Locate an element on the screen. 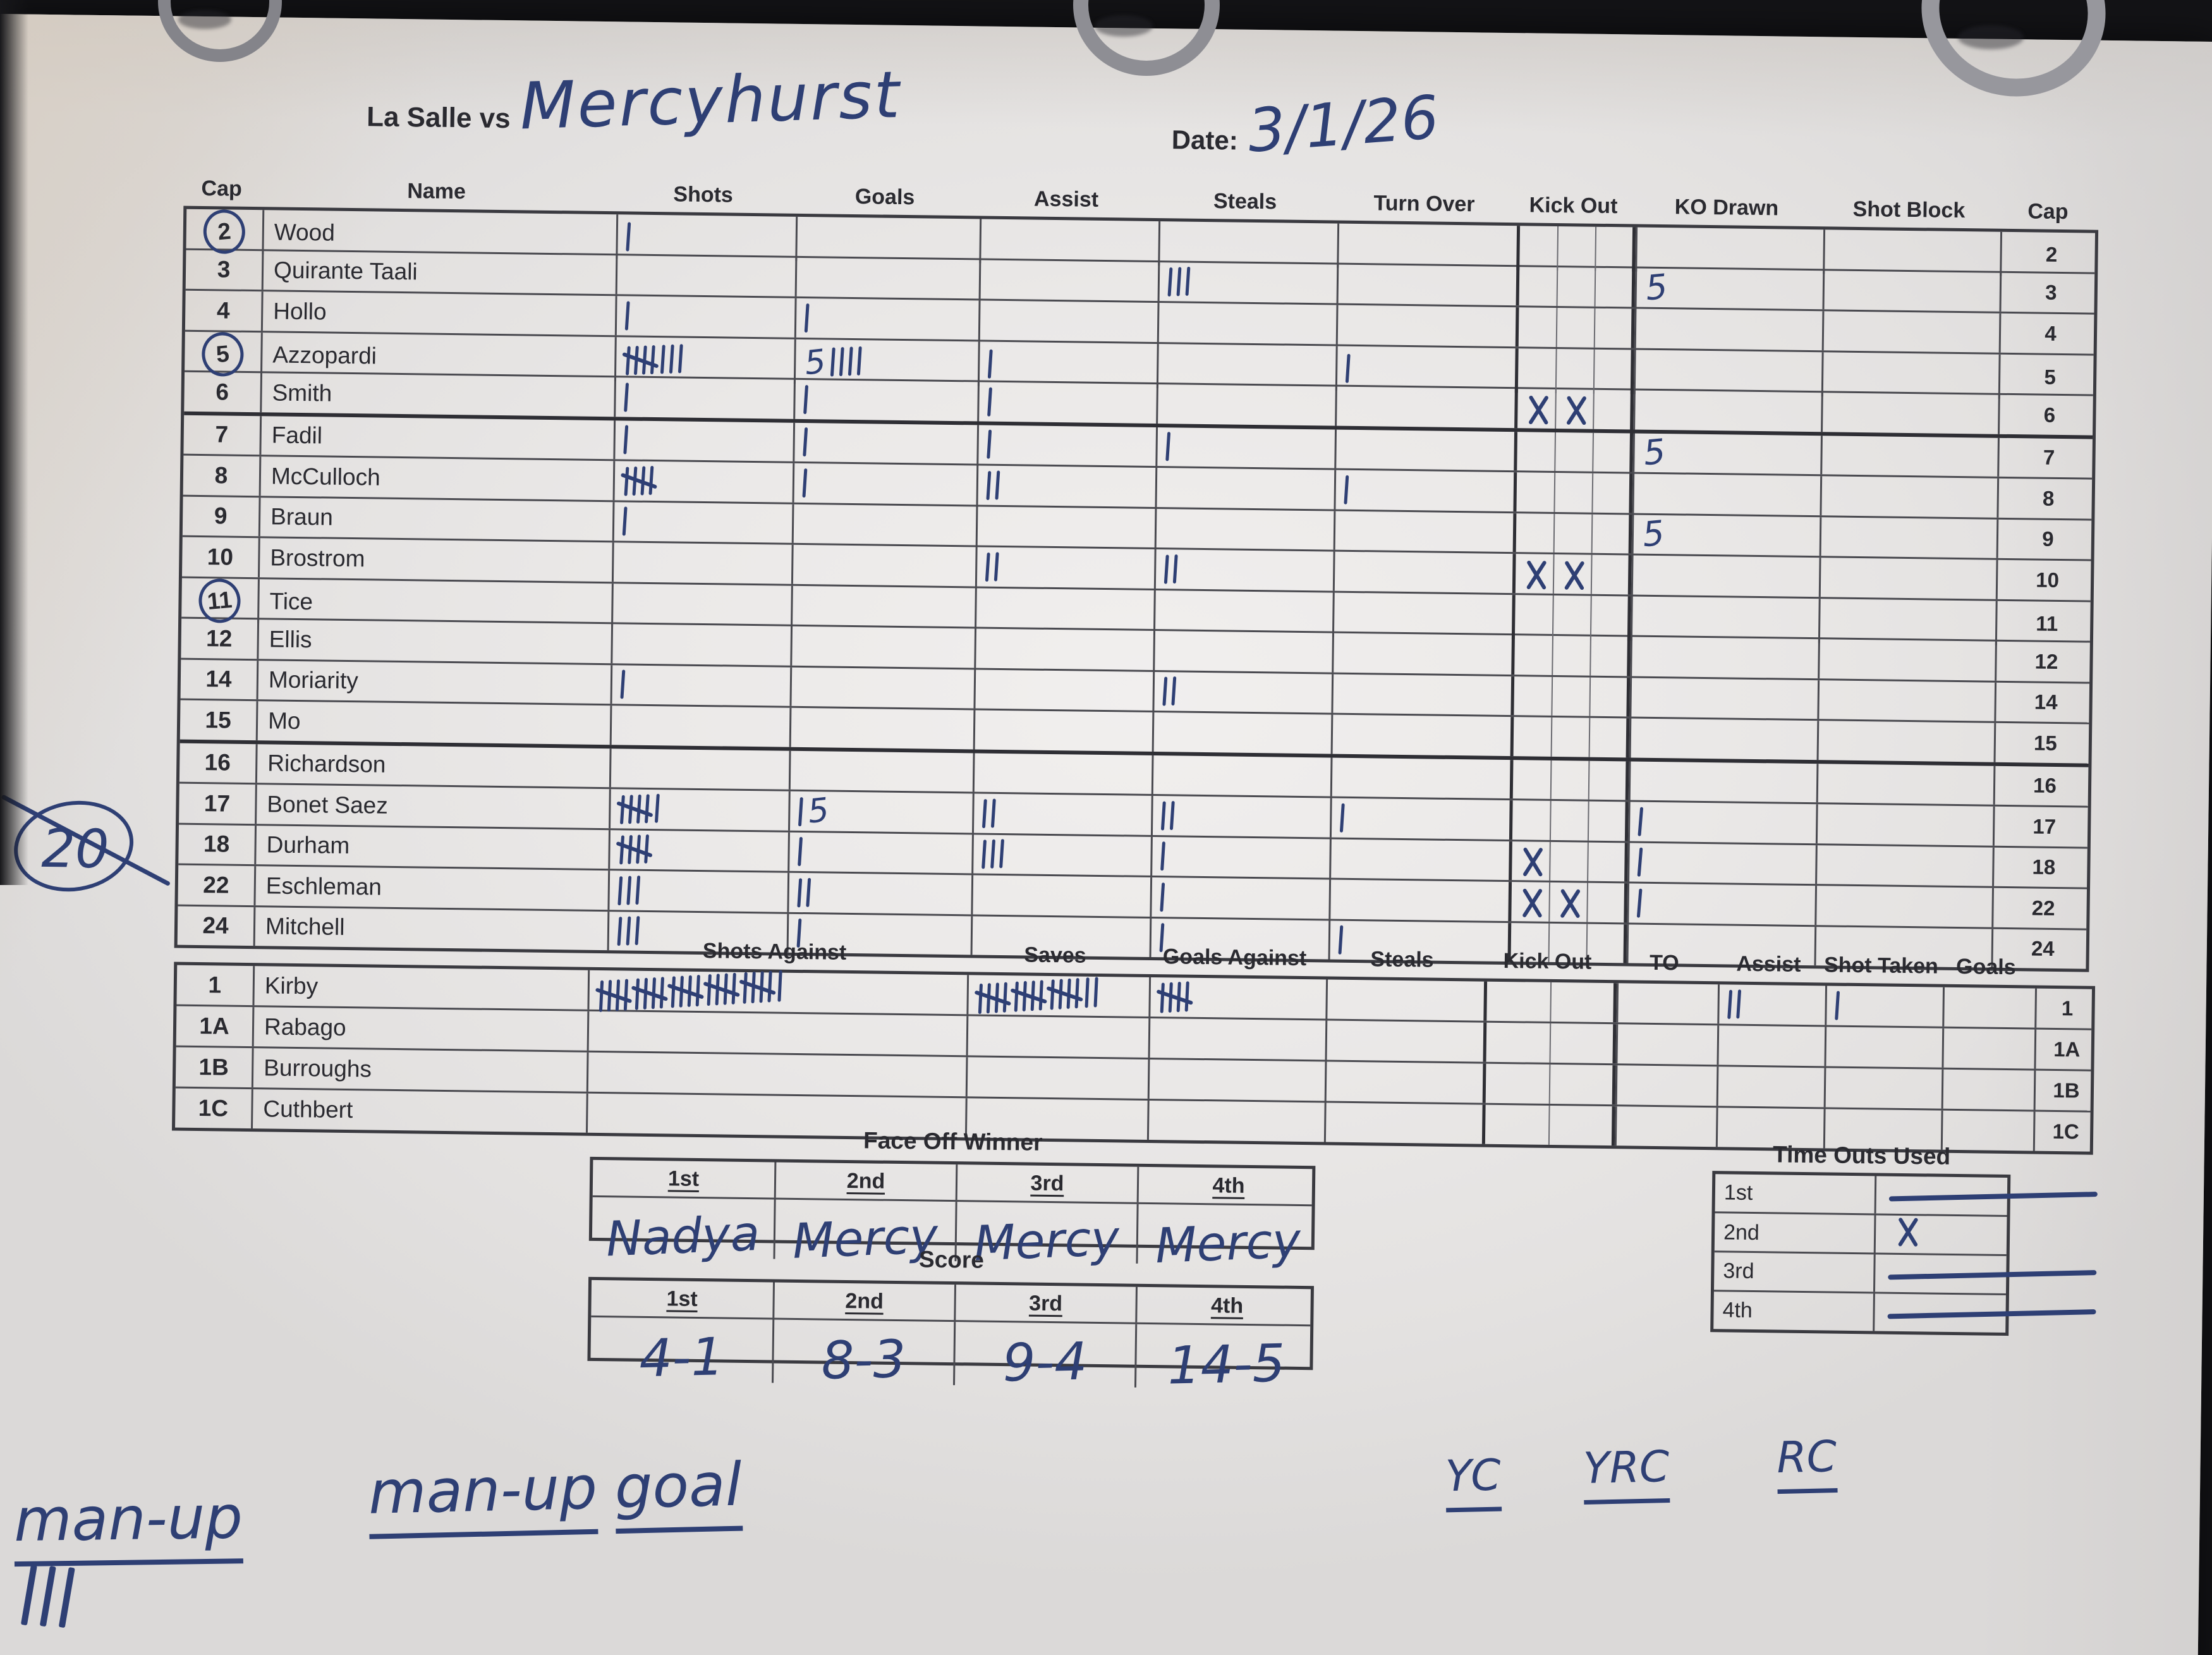  period-header: 4th is located at coordinates (1227, 1305).